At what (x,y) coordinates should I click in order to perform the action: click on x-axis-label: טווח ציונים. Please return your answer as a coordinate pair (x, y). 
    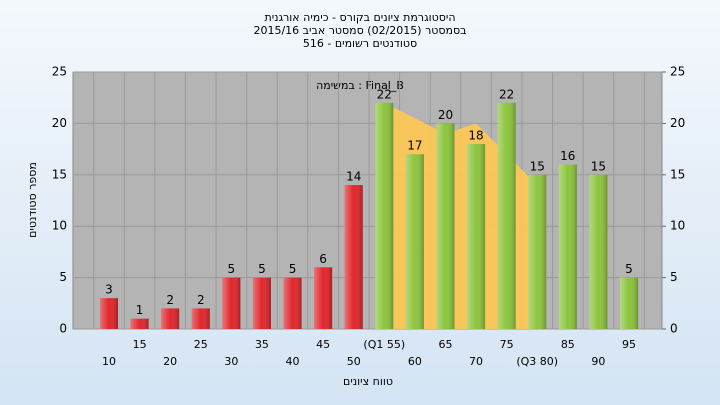
    Looking at the image, I should click on (368, 381).